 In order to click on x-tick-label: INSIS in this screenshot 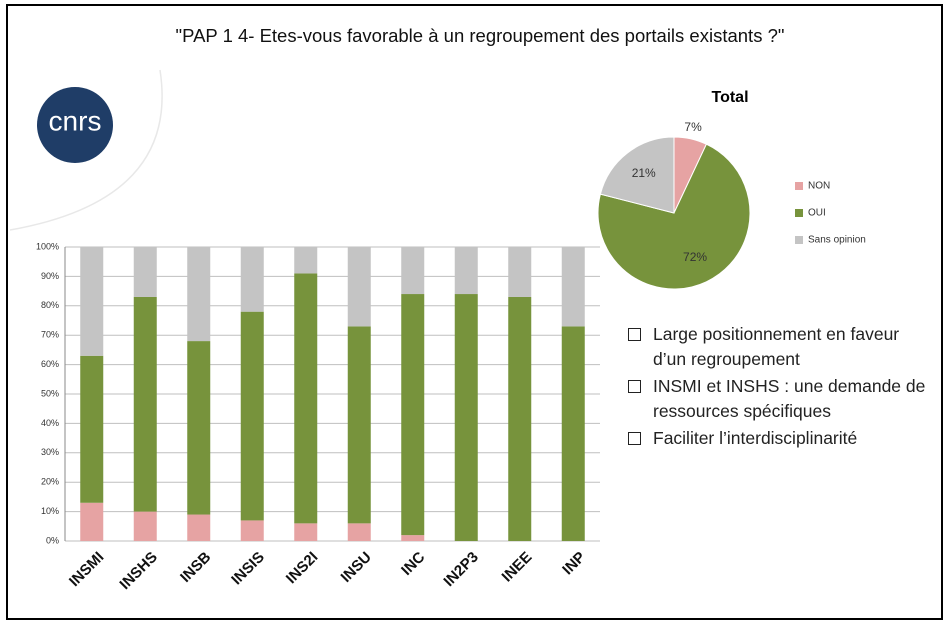, I will do `click(248, 569)`.